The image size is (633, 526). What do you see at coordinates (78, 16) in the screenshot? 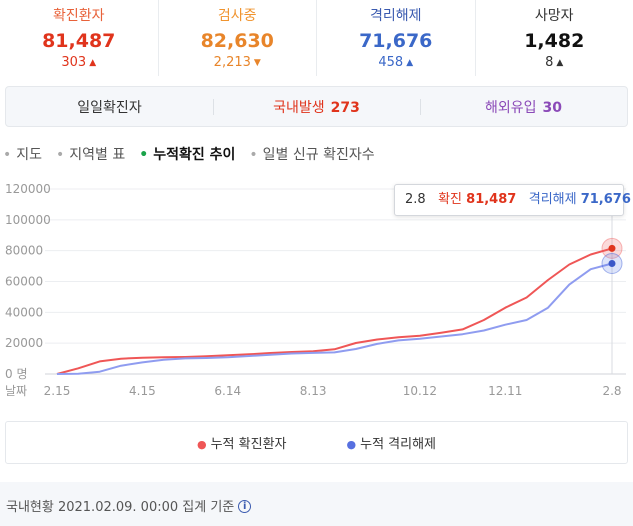
I see `stat-label: 확진환자` at bounding box center [78, 16].